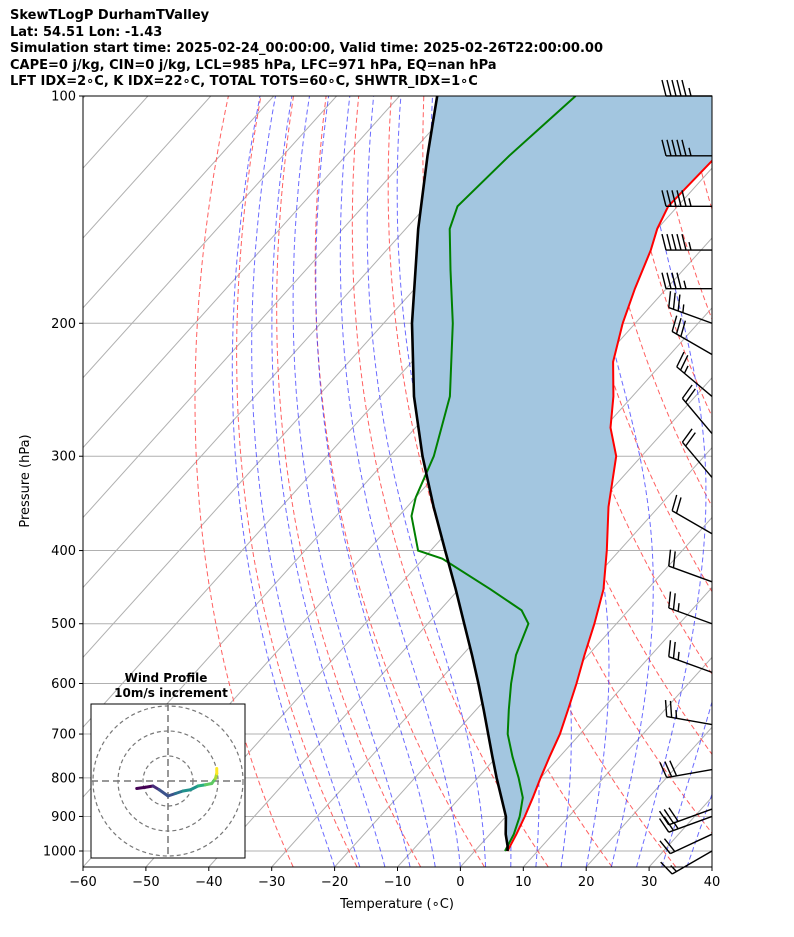  What do you see at coordinates (396, 904) in the screenshot?
I see `x-axis-label: Temperature (∘C)` at bounding box center [396, 904].